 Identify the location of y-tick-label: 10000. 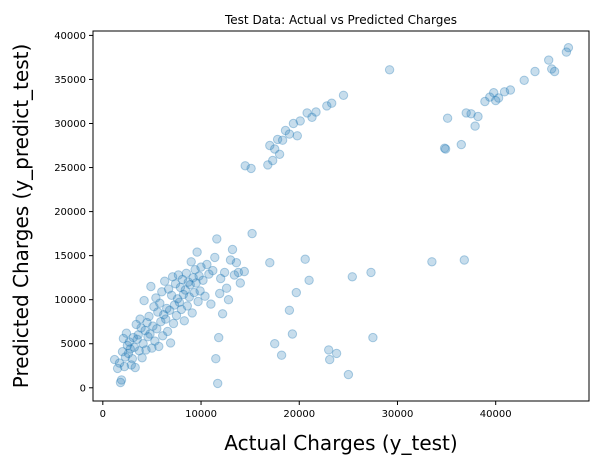
(70, 300).